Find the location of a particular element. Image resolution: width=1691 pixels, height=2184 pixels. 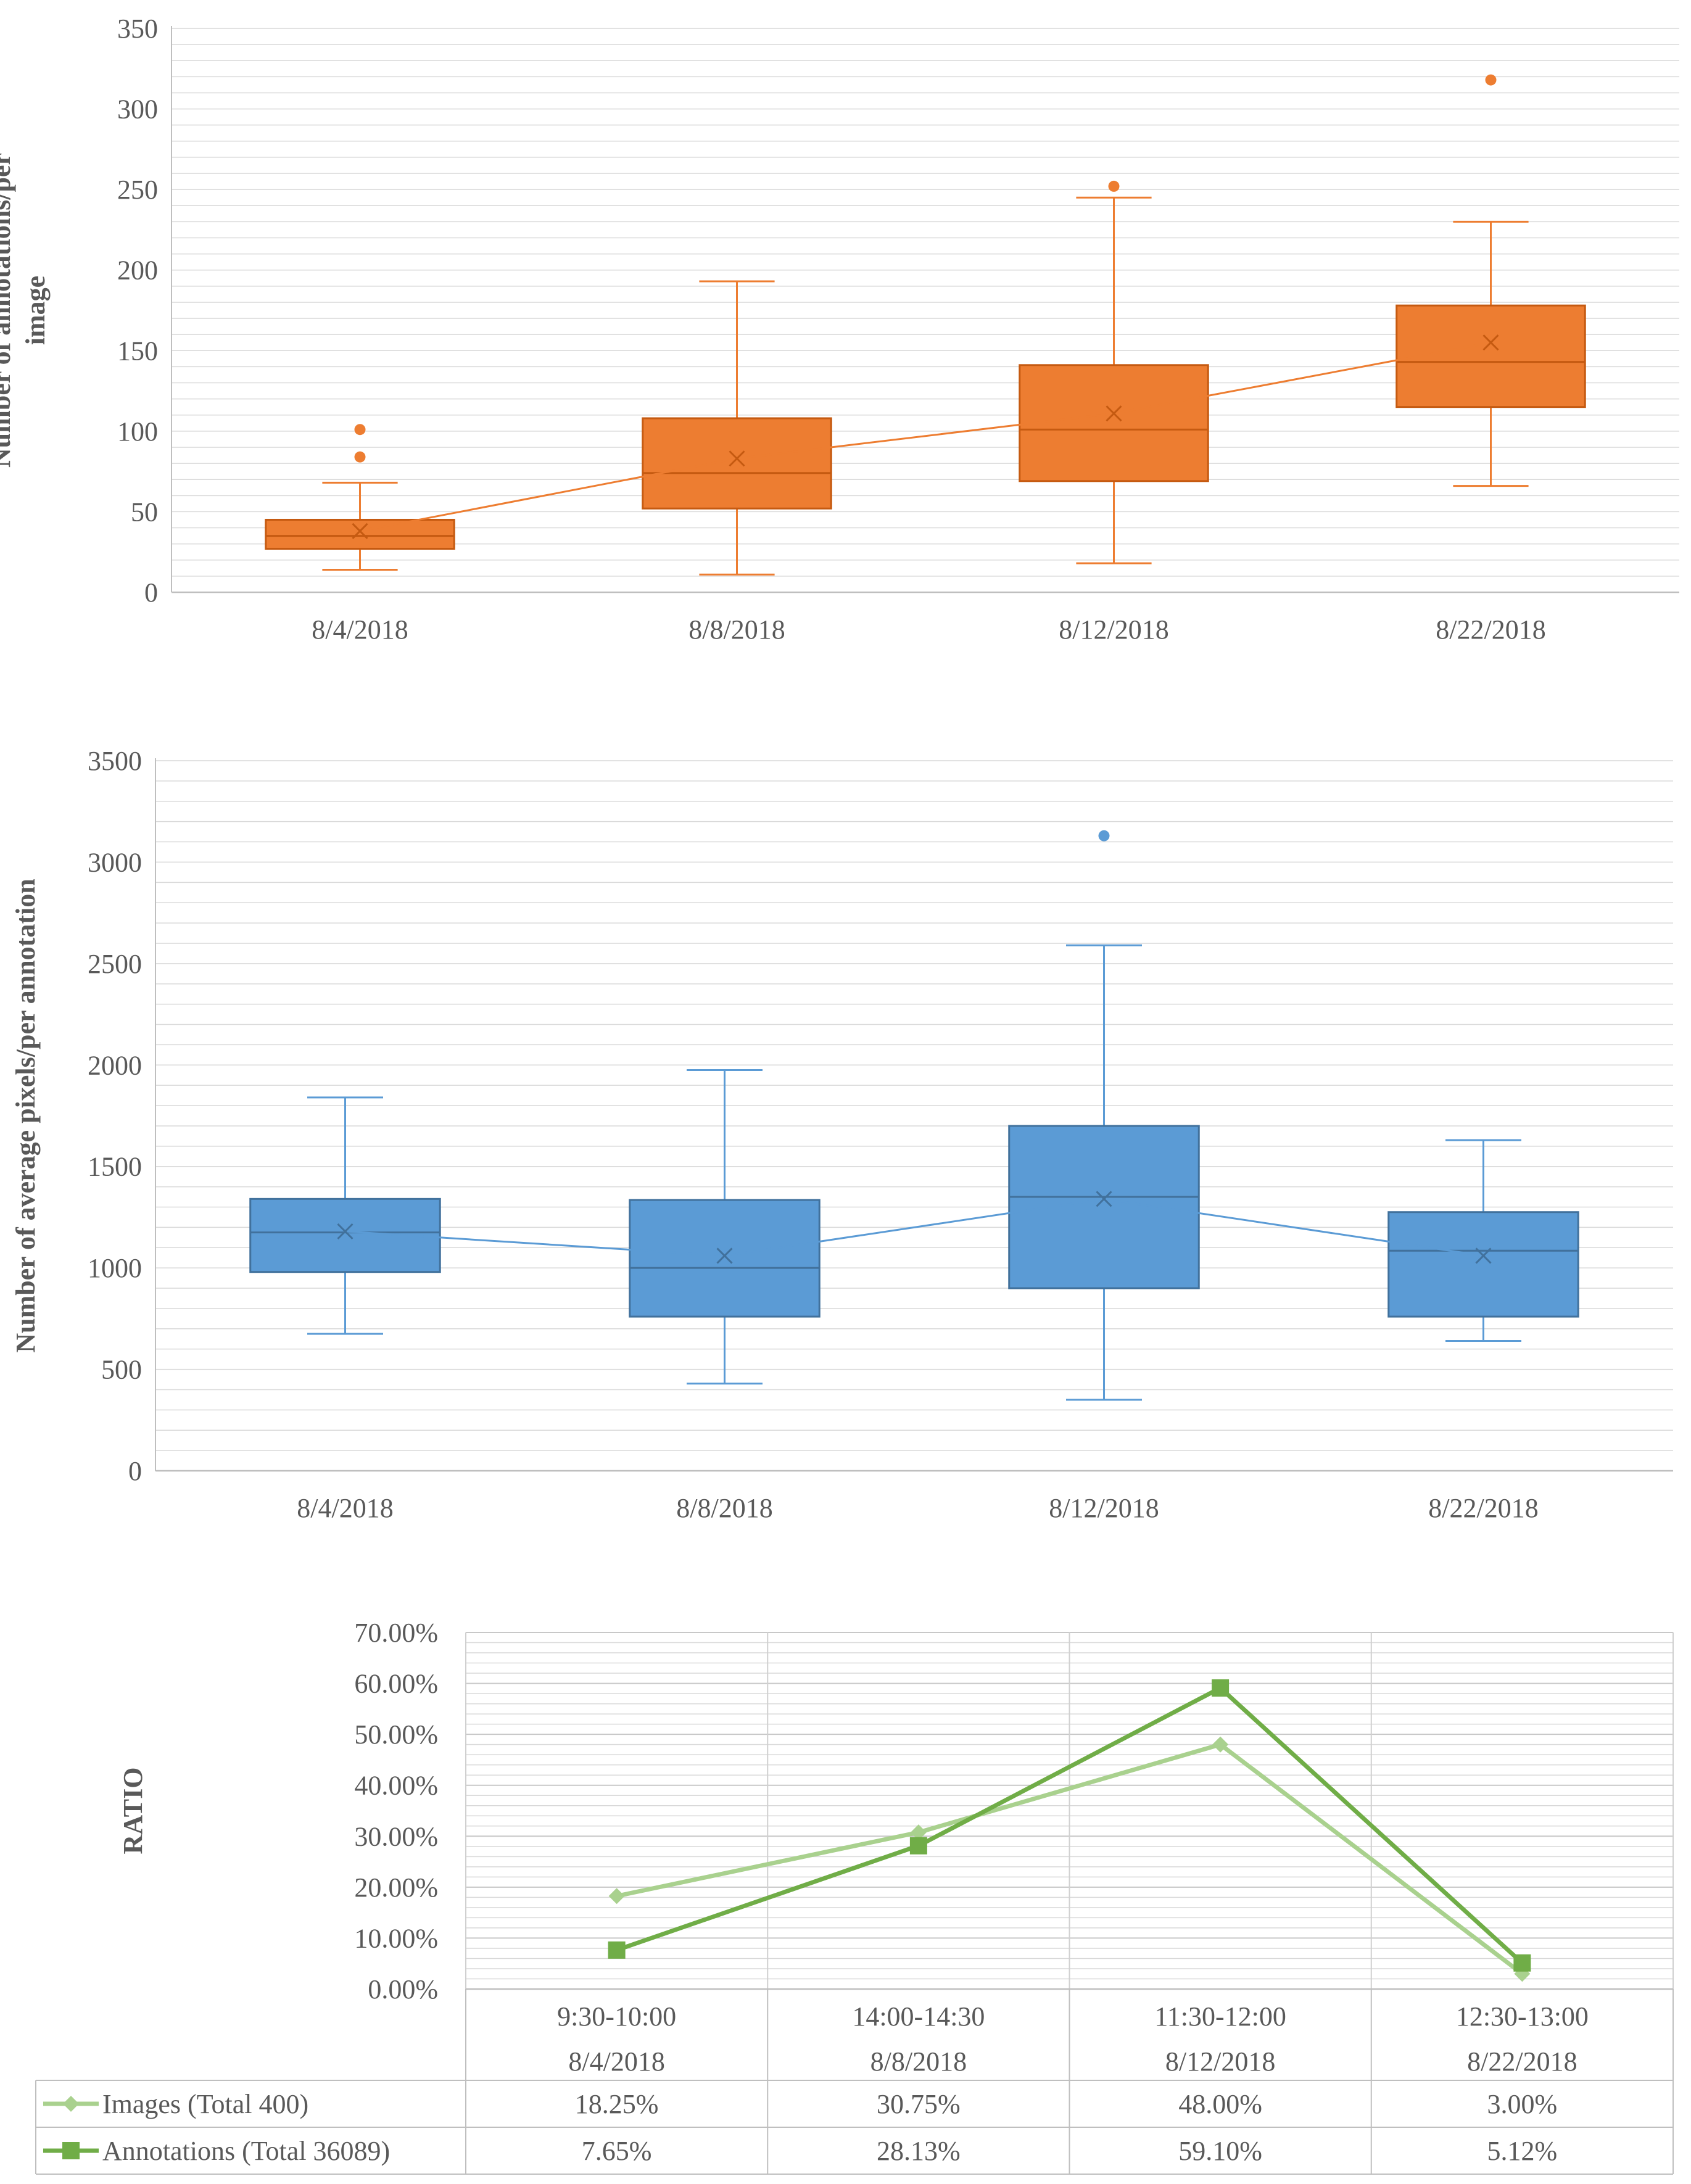

x-tick-label-time: 11:30-12:00 is located at coordinates (1220, 2017).